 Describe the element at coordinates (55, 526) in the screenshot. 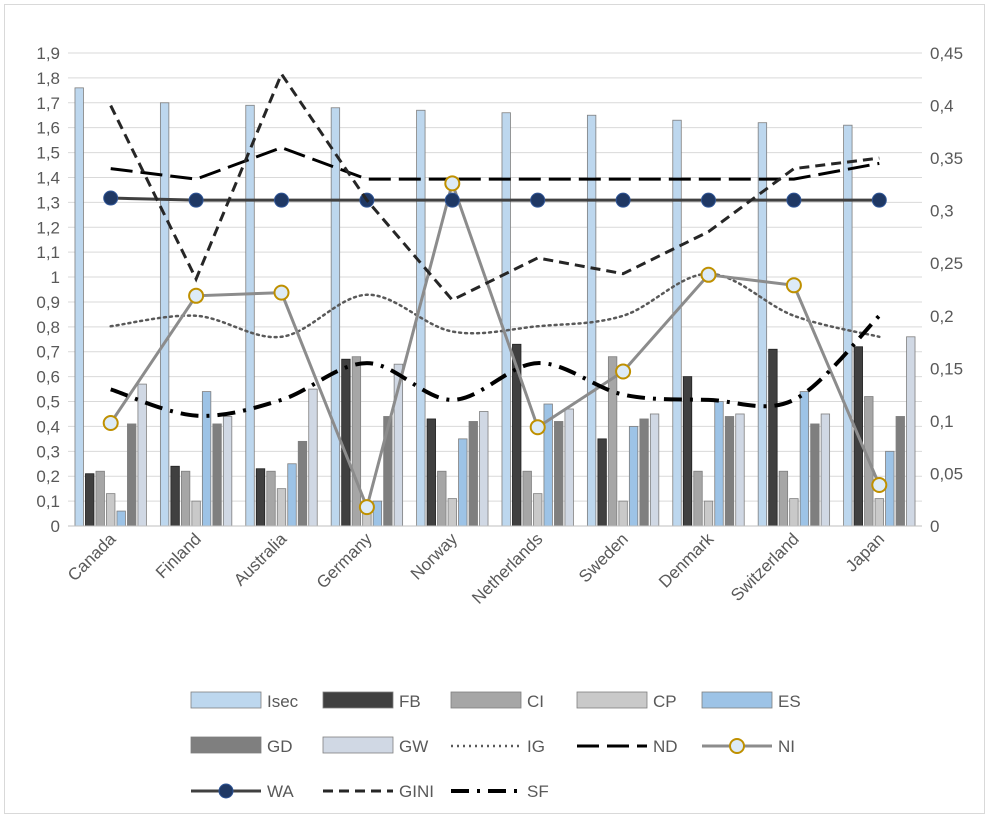

I see `left-axis-tick-label: 0` at that location.